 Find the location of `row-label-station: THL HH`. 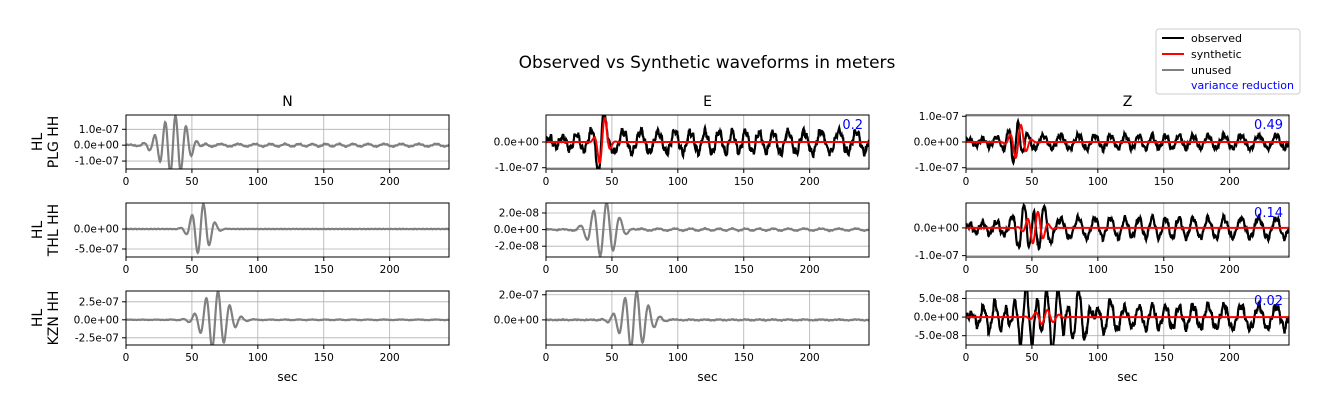

row-label-station: THL HH is located at coordinates (54, 230).